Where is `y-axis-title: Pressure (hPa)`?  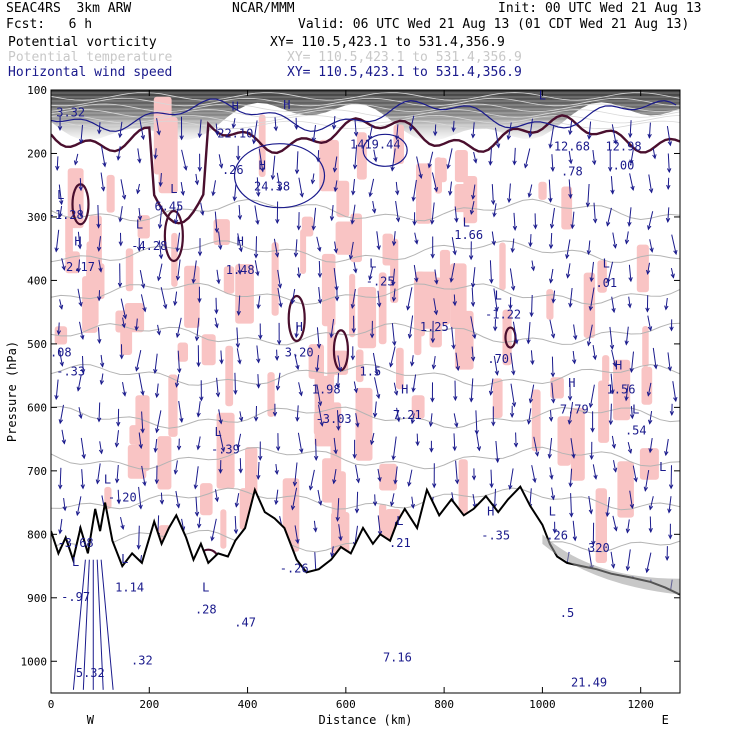
y-axis-title: Pressure (hPa) is located at coordinates (12, 391).